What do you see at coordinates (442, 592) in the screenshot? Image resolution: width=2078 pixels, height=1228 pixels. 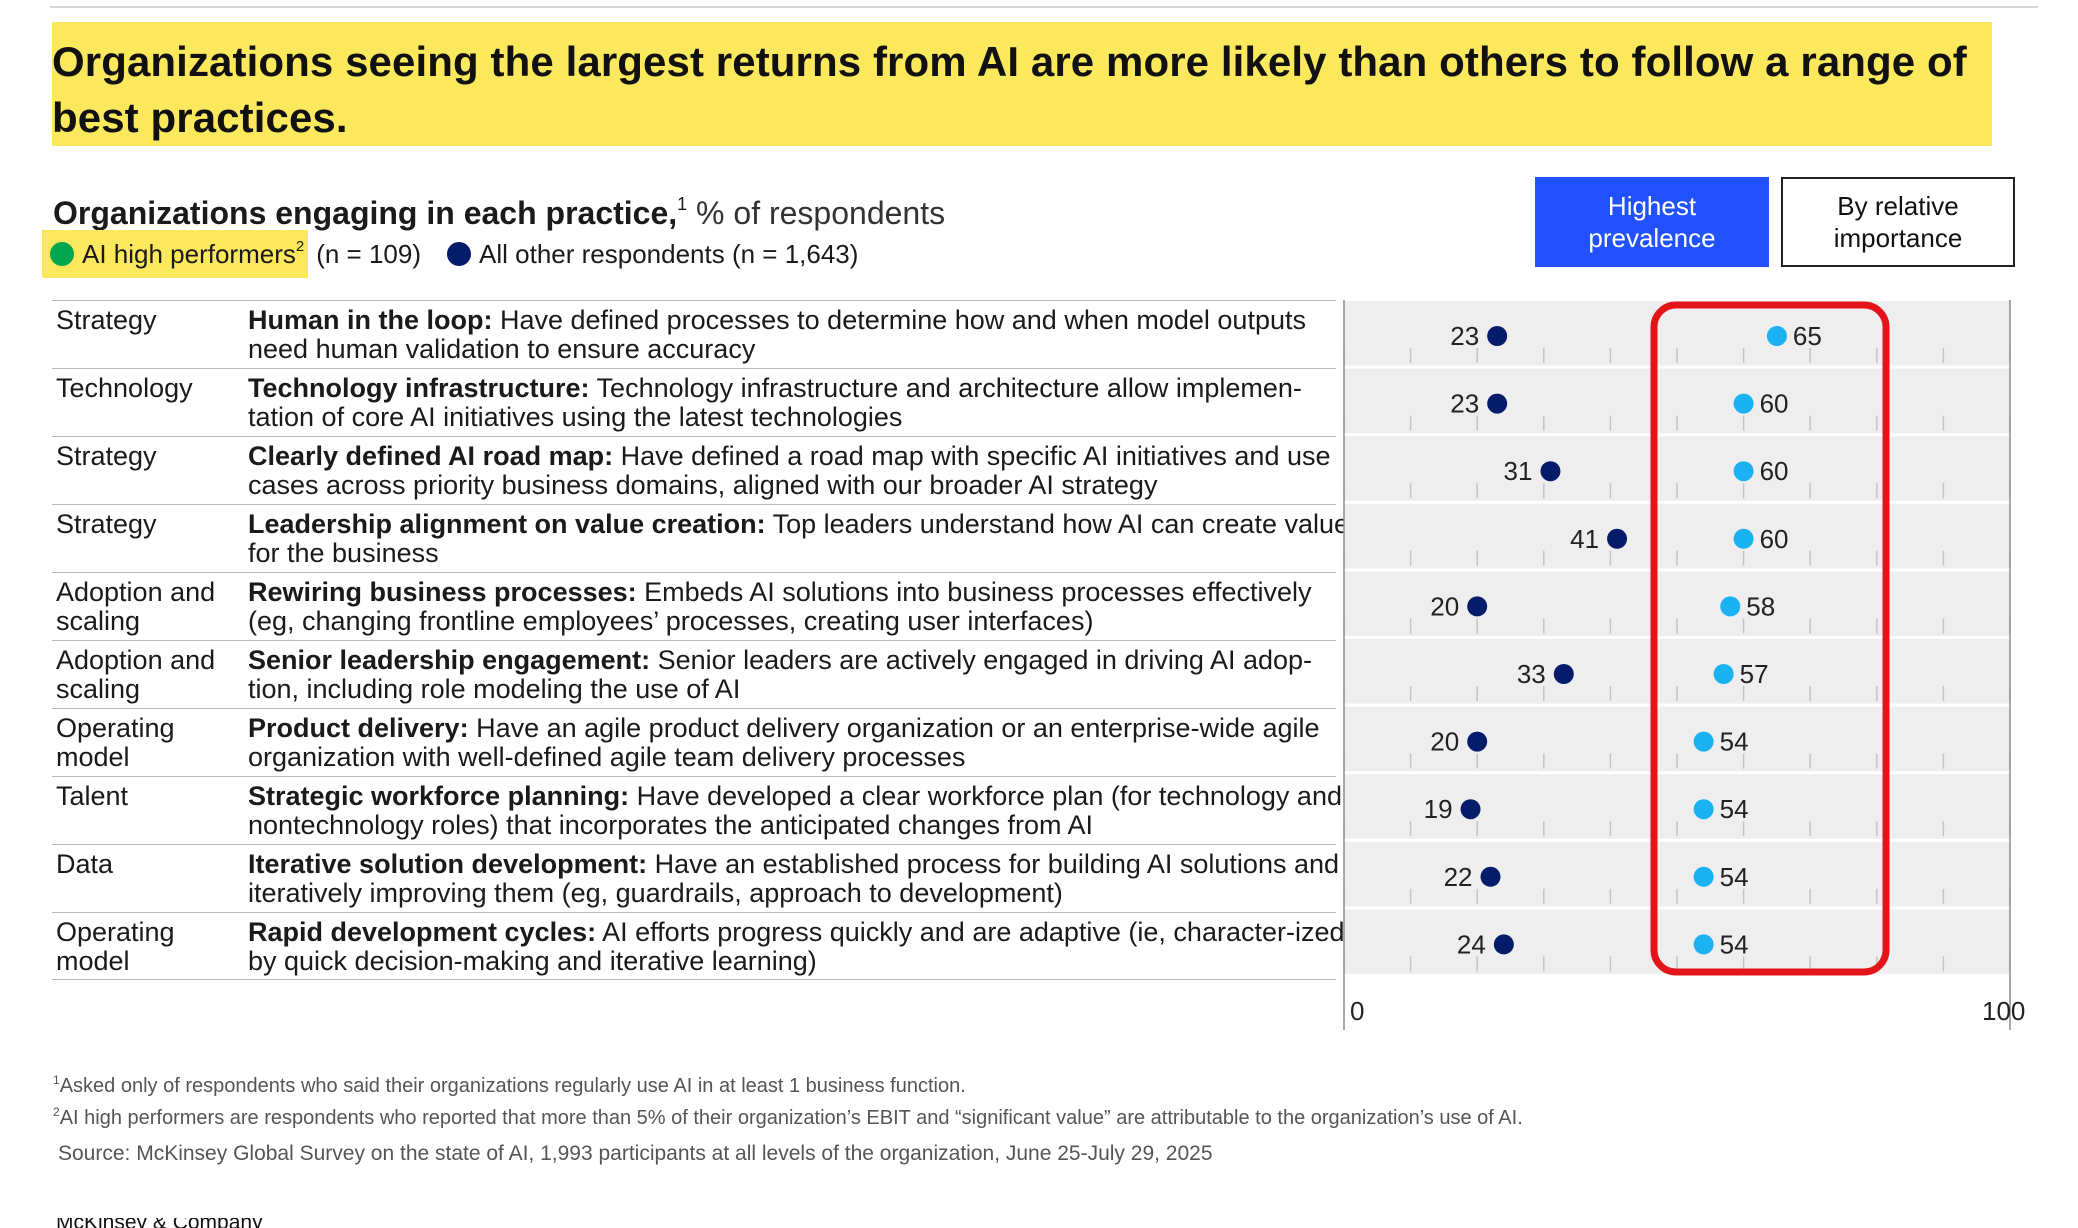 I see `row-practice-title: Rewiring business processes:` at bounding box center [442, 592].